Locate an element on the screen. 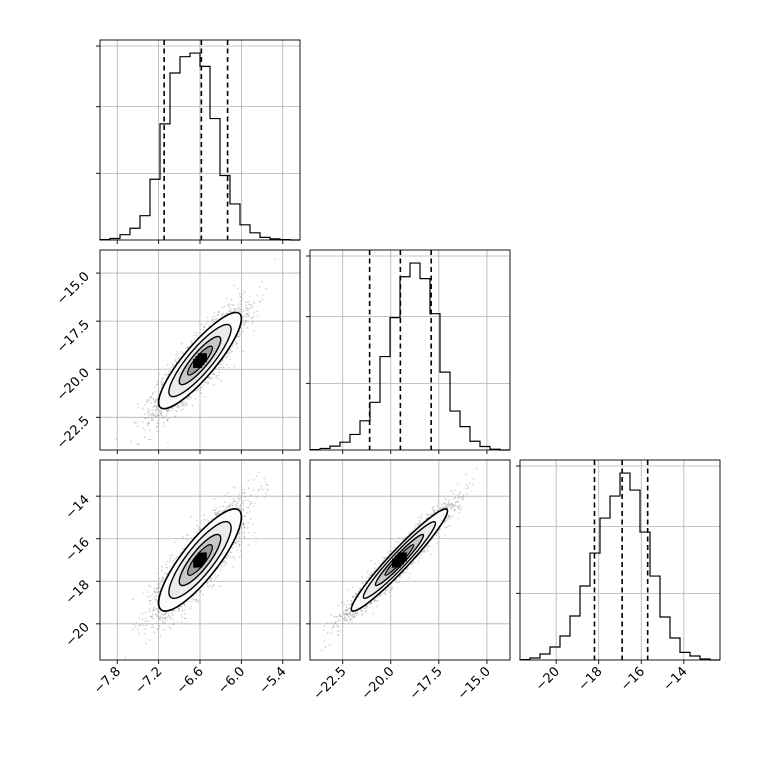 The image size is (760, 760). panel-frame is located at coordinates (410, 350).